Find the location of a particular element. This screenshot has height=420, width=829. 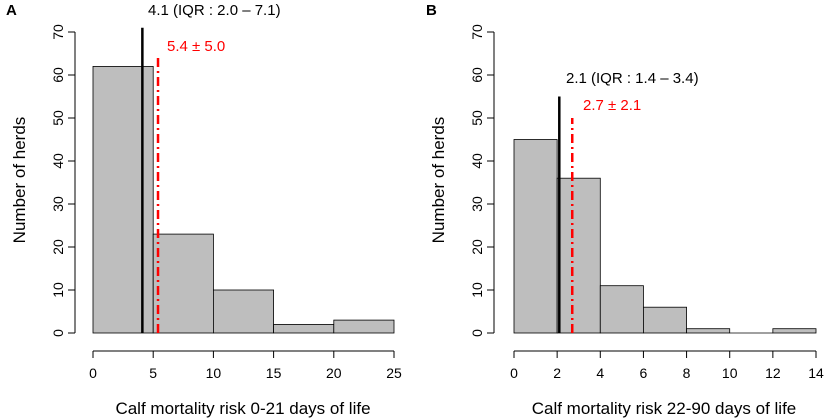

mean-label: 2.7 ± 2.1 is located at coordinates (612, 105).